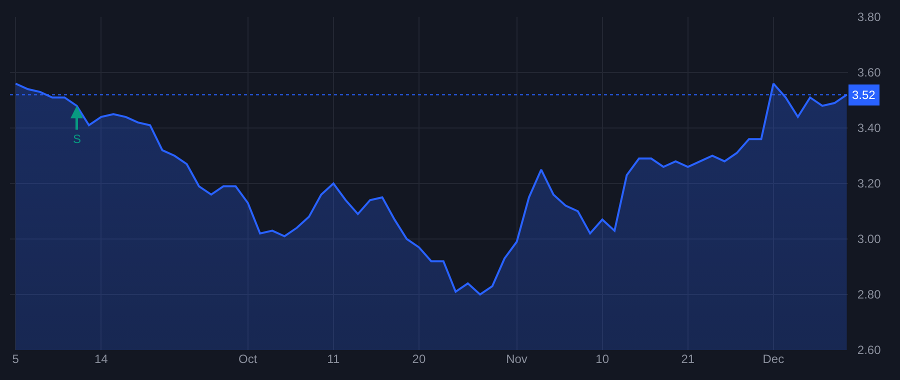 The width and height of the screenshot is (900, 380). Describe the element at coordinates (101, 359) in the screenshot. I see `x-tick-label: 14` at that location.